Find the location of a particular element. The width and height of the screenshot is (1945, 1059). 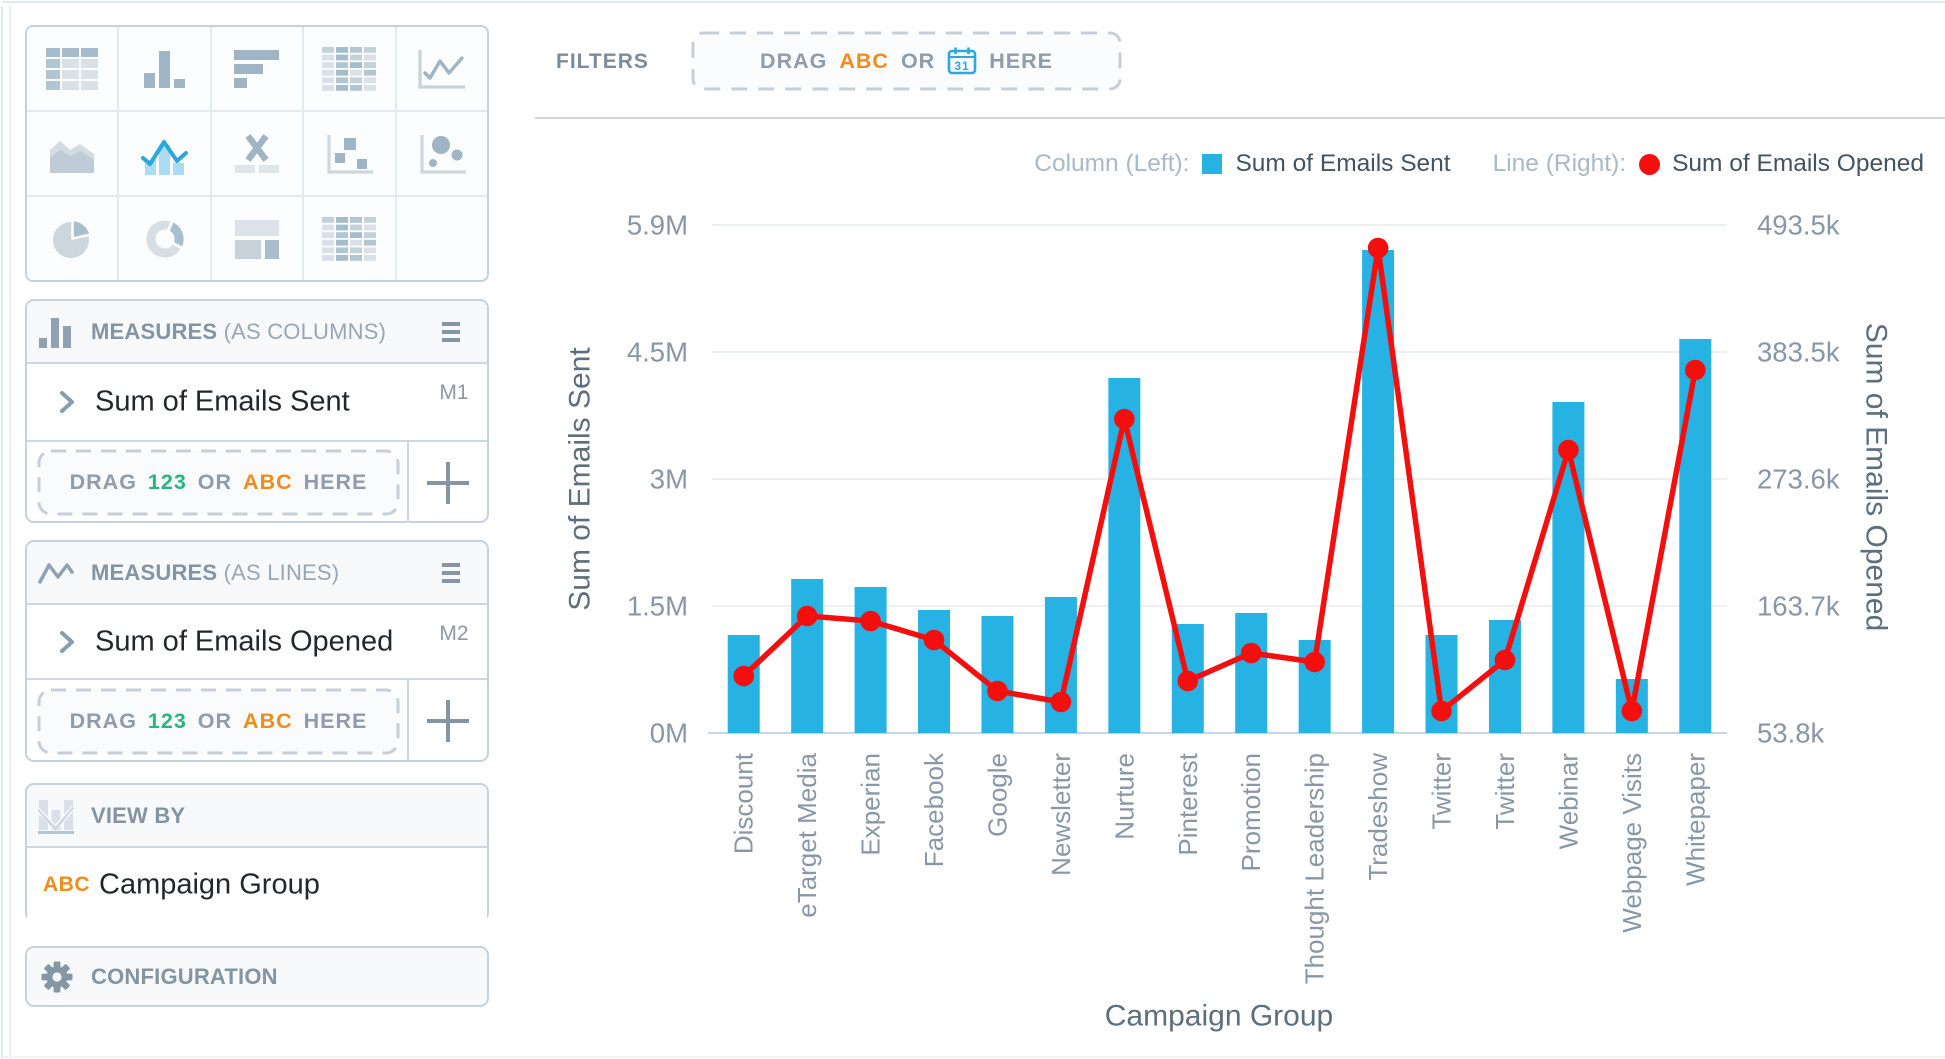

svg-text: Discount is located at coordinates (744, 803).